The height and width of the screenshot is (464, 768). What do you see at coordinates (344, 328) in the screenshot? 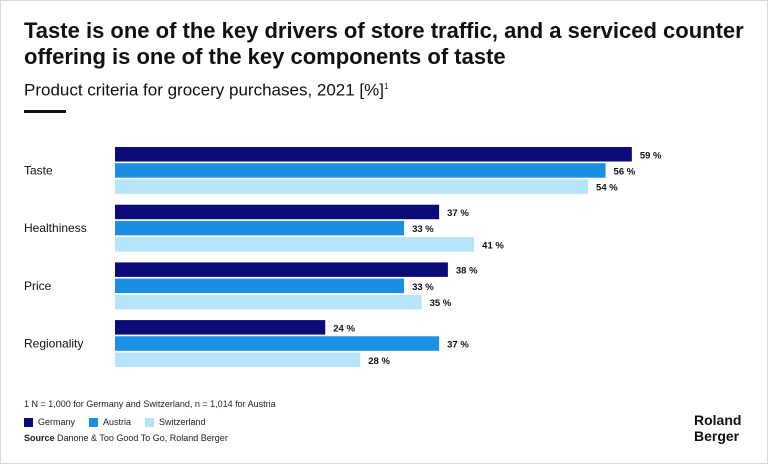
I see `data-label-regionality-germany: 24 %` at bounding box center [344, 328].